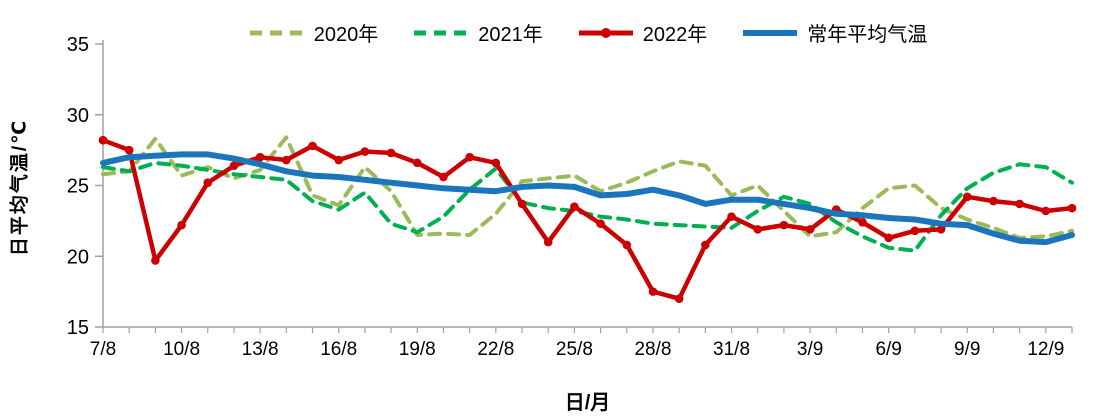 This screenshot has height=419, width=1114. I want to click on y-tick-label: 25, so click(78, 187).